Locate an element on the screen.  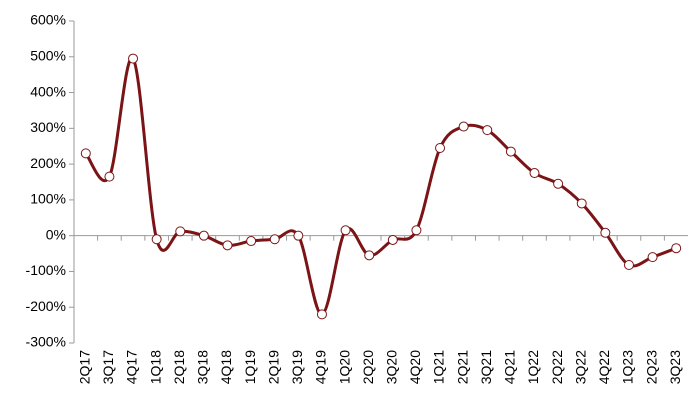
x-tick-label: 4Q17 is located at coordinates (132, 367).